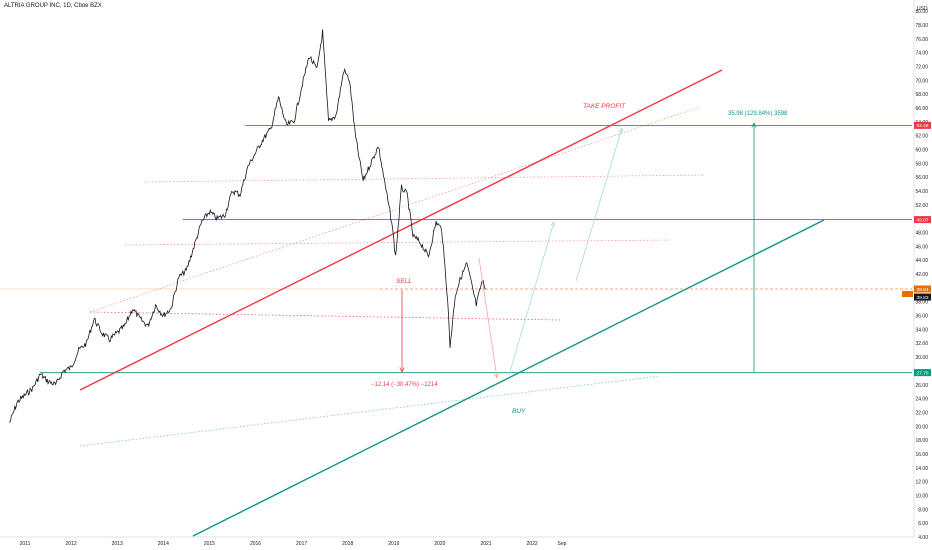 This screenshot has height=550, width=932. What do you see at coordinates (921, 192) in the screenshot?
I see `y-tick-label: 54.00` at bounding box center [921, 192].